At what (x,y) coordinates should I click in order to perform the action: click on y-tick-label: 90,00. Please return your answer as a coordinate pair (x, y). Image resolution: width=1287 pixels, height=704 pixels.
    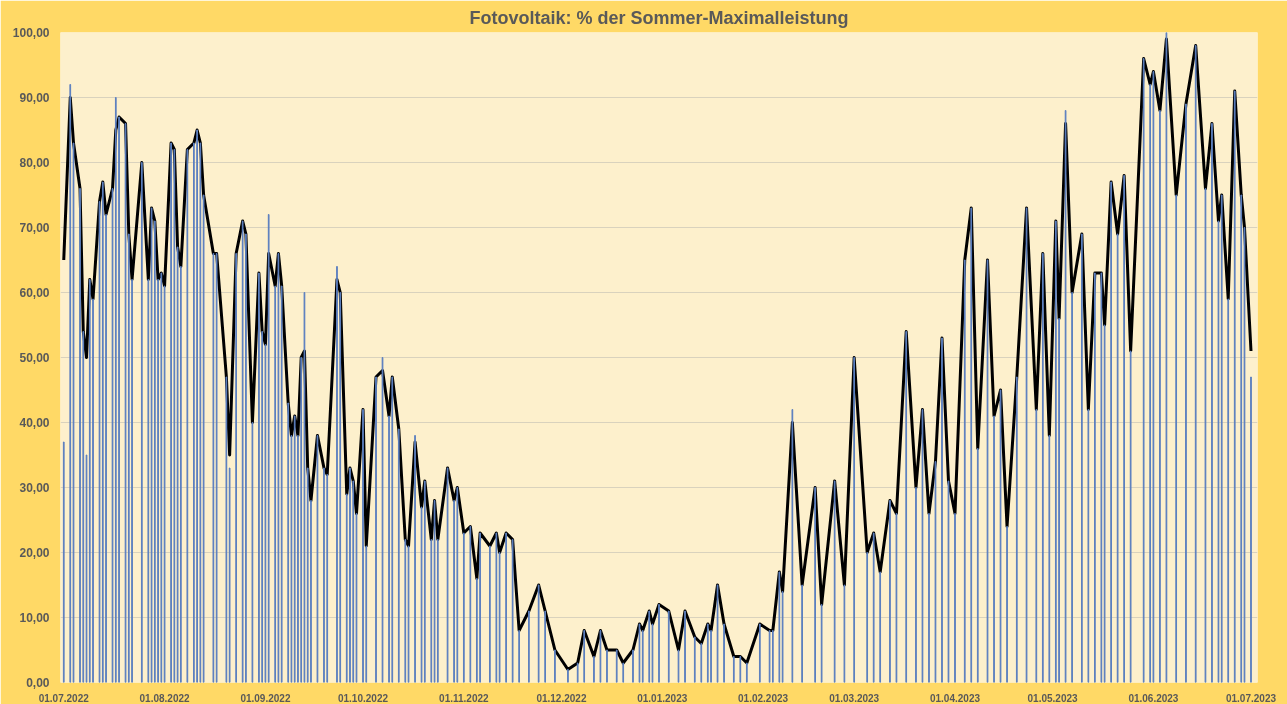
    Looking at the image, I should click on (34, 98).